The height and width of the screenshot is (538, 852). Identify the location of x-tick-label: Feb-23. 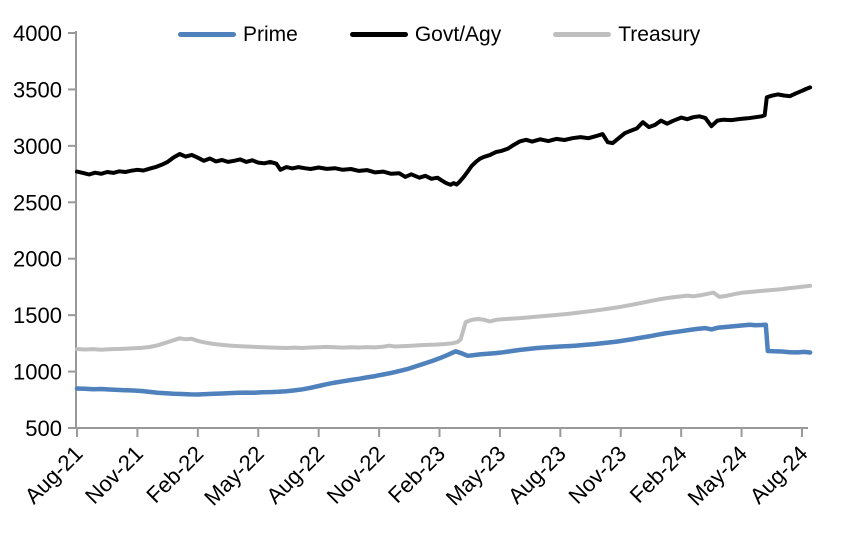
(416, 474).